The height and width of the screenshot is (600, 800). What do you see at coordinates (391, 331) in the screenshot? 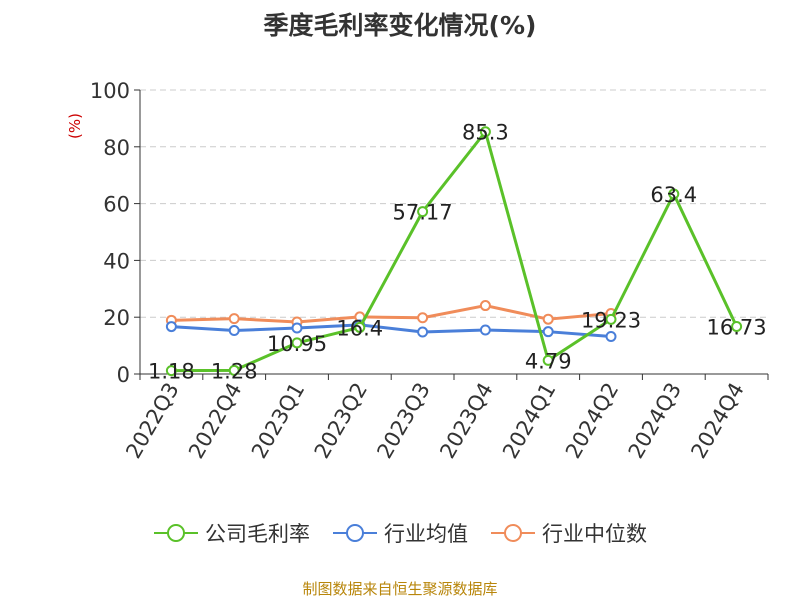
I see `series-line` at bounding box center [391, 331].